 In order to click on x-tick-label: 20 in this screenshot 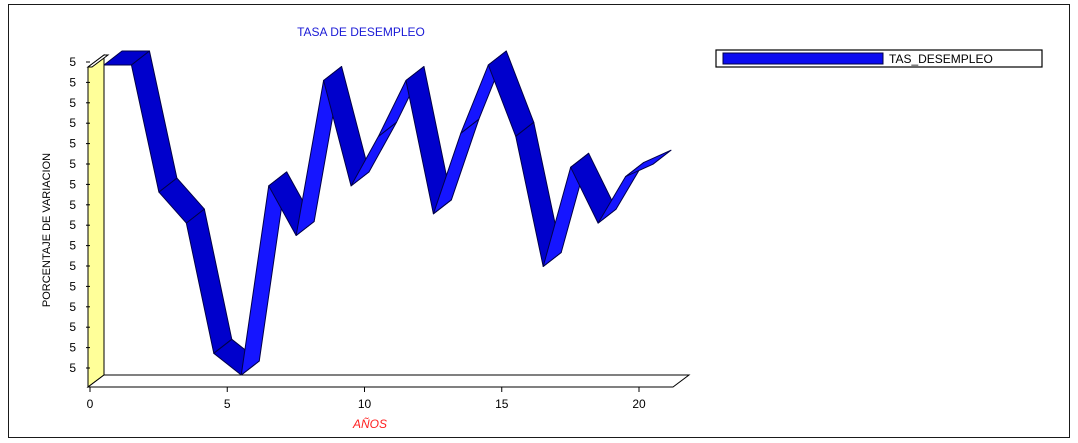, I will do `click(639, 404)`.